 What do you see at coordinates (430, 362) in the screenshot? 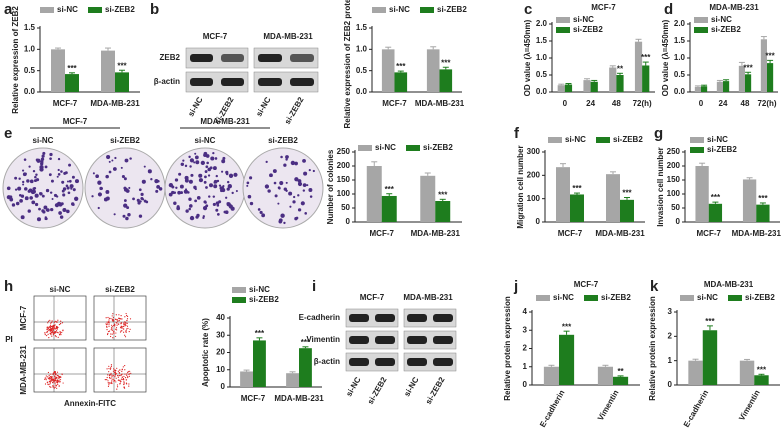
I see `blot-panel` at bounding box center [430, 362].